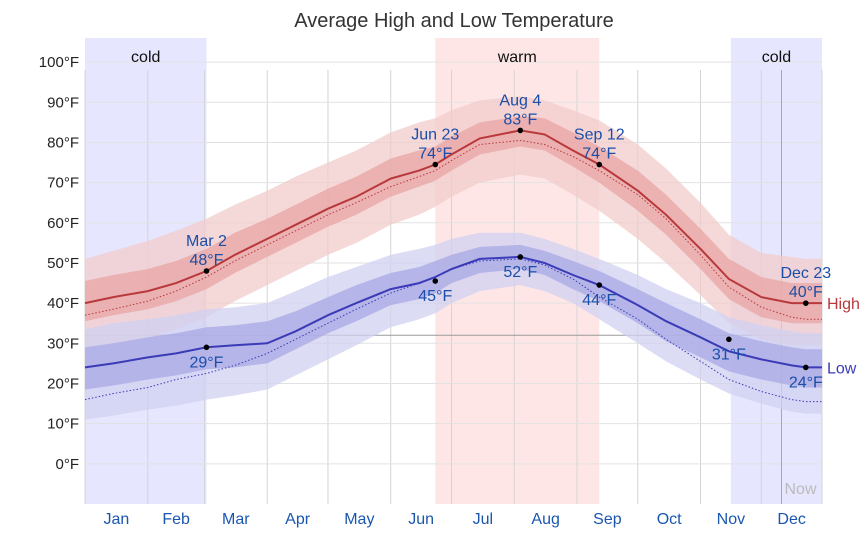  What do you see at coordinates (63, 183) in the screenshot?
I see `y-tick-label: 70°F` at bounding box center [63, 183].